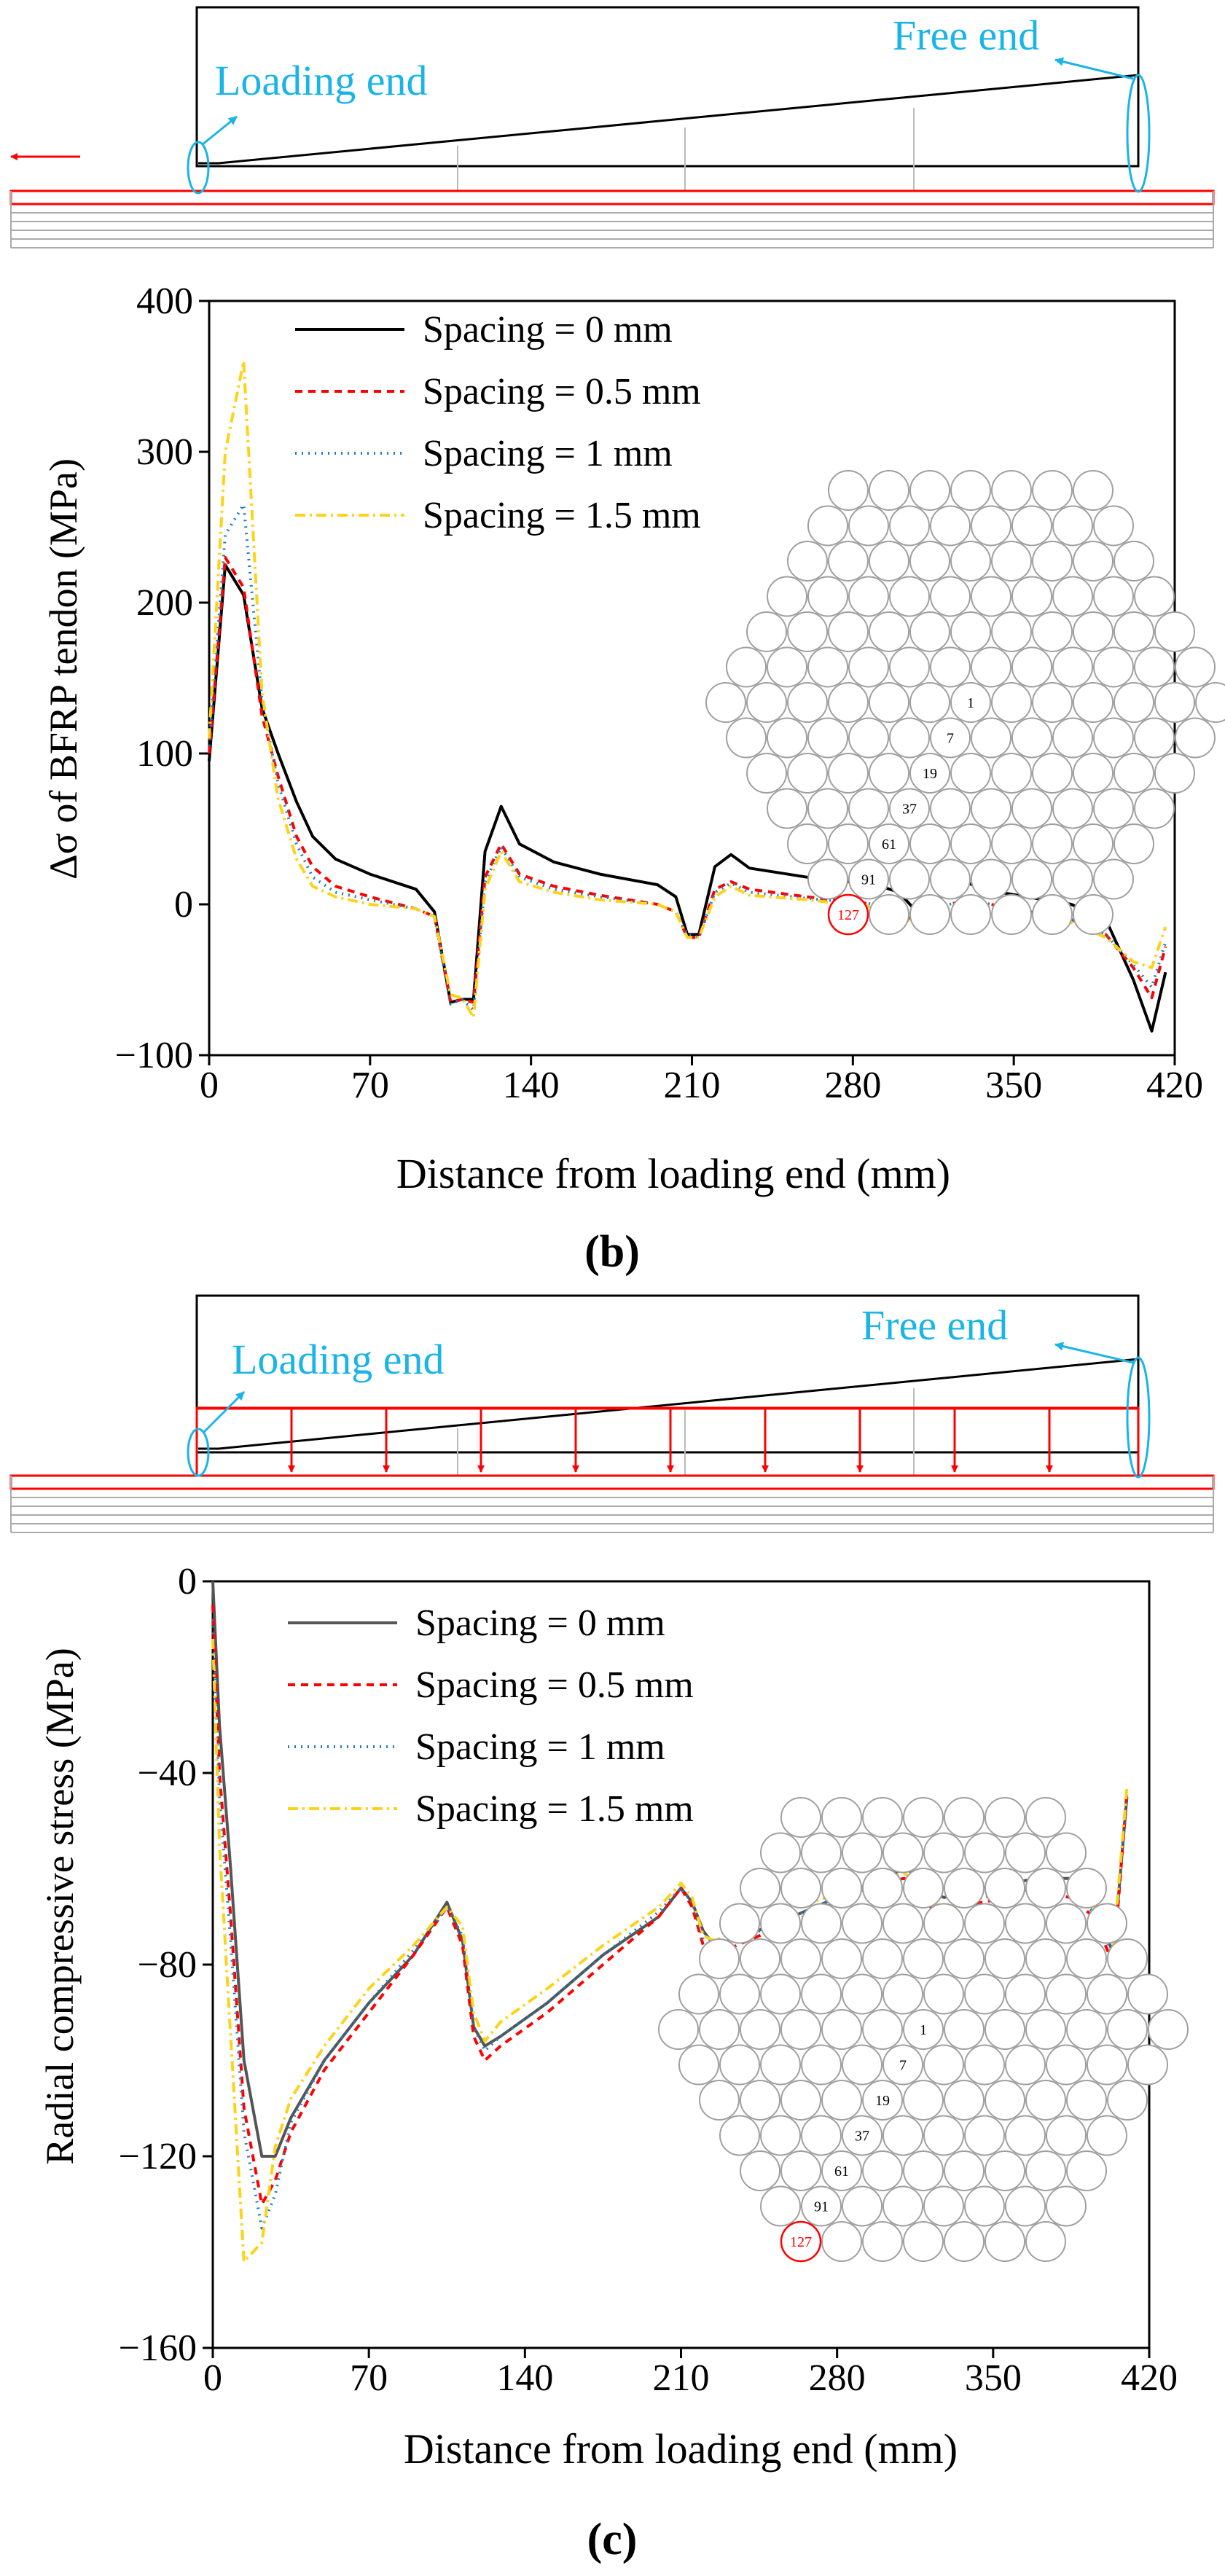  What do you see at coordinates (681, 2449) in the screenshot?
I see `xlabel-c: Distance from loading end (mm)` at bounding box center [681, 2449].